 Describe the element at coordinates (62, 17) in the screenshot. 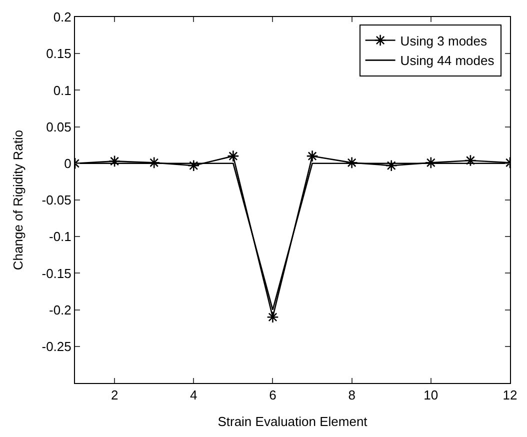

I see `y-tick-label: 0.2` at that location.